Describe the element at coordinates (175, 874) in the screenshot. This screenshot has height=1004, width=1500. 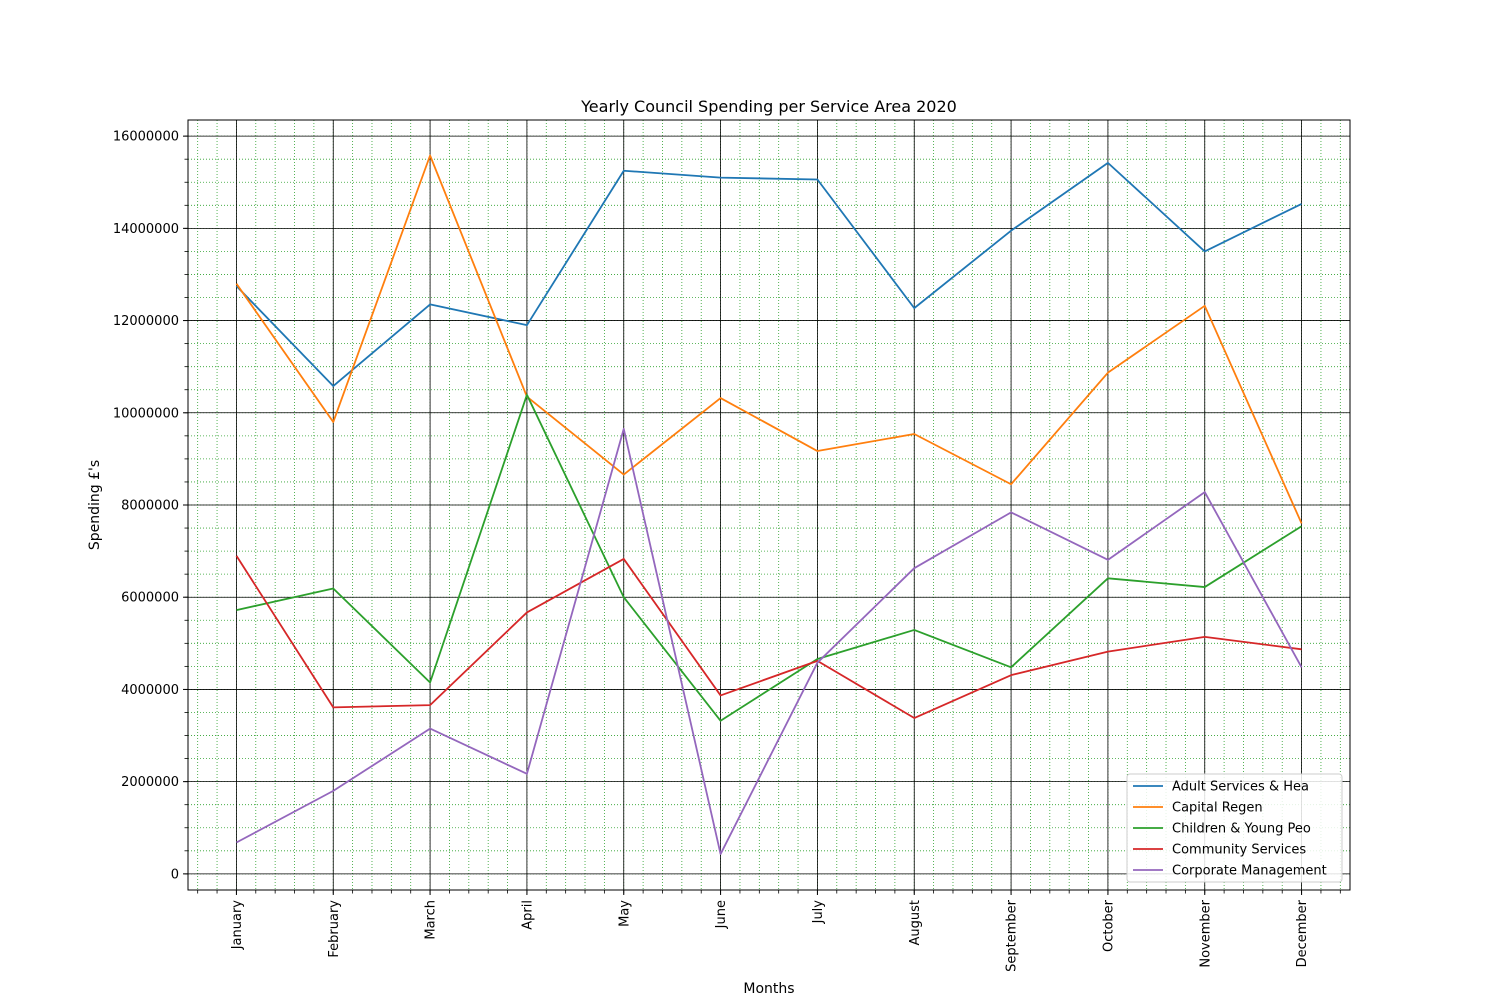
I see `y-tick-label: 0` at that location.